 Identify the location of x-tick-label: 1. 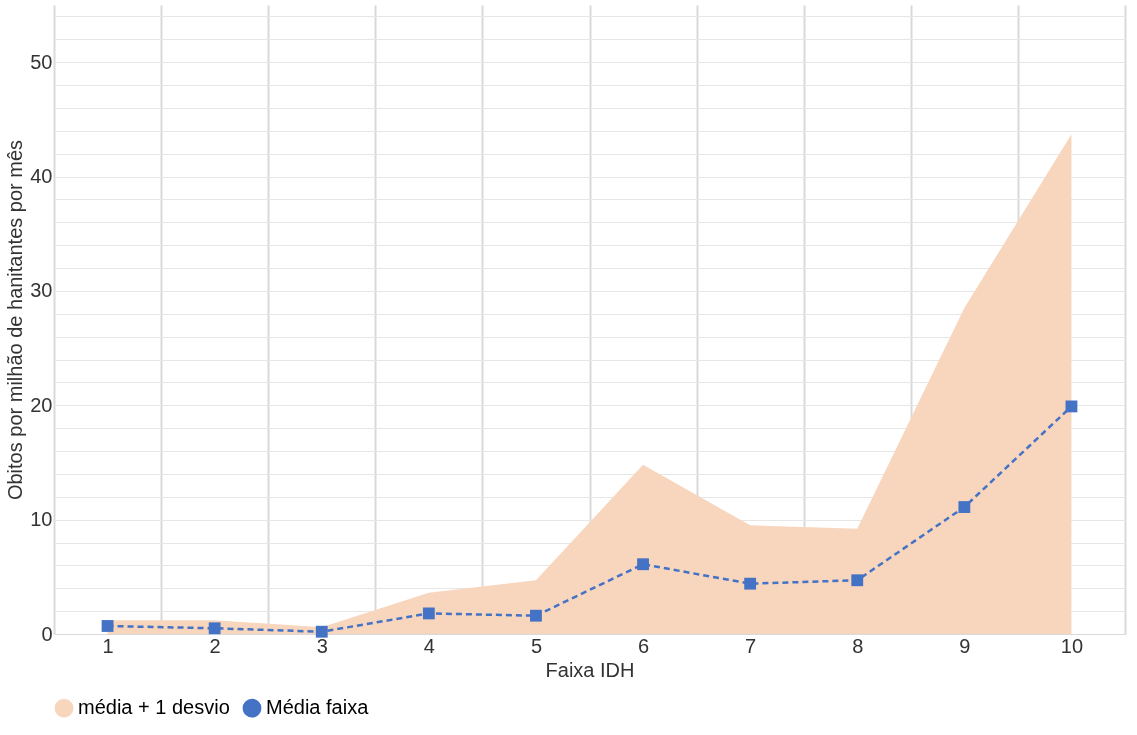
(108, 645).